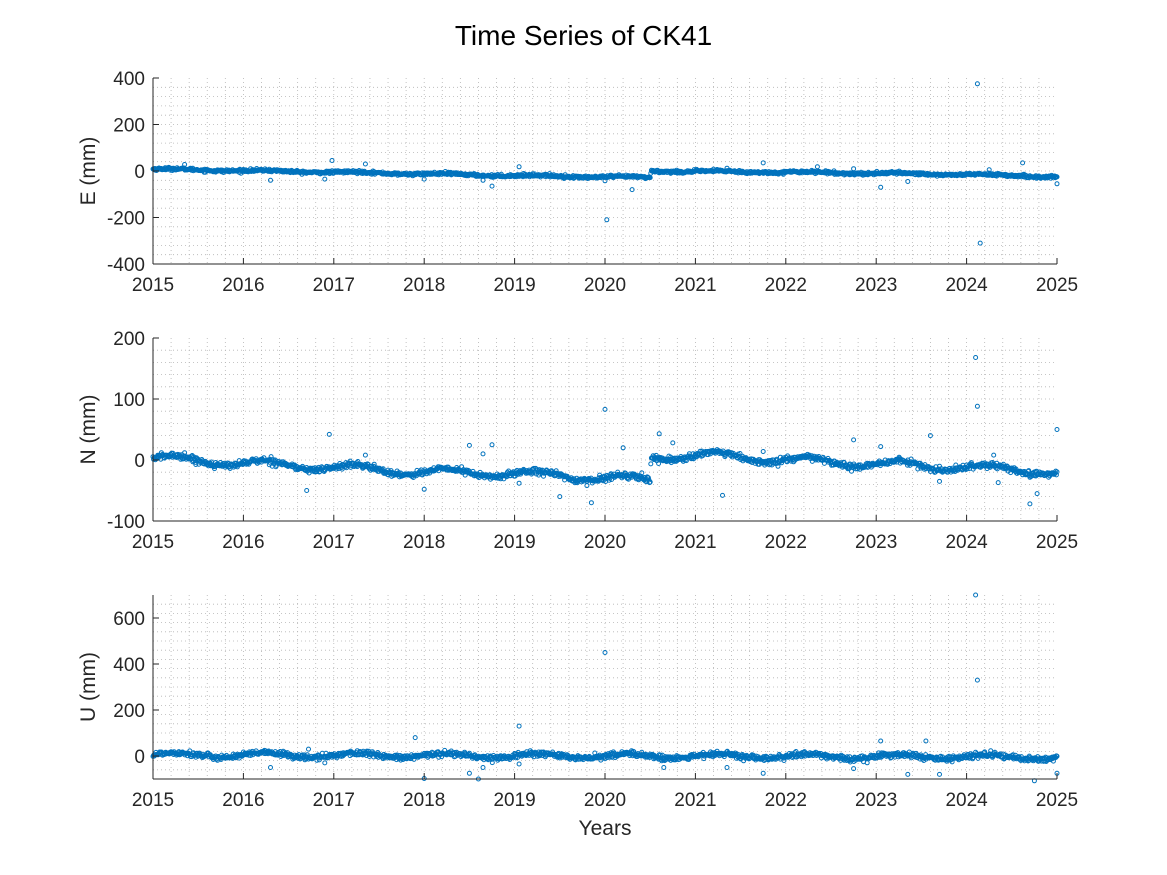  Describe the element at coordinates (966, 800) in the screenshot. I see `x-tick-label: 2024` at that location.